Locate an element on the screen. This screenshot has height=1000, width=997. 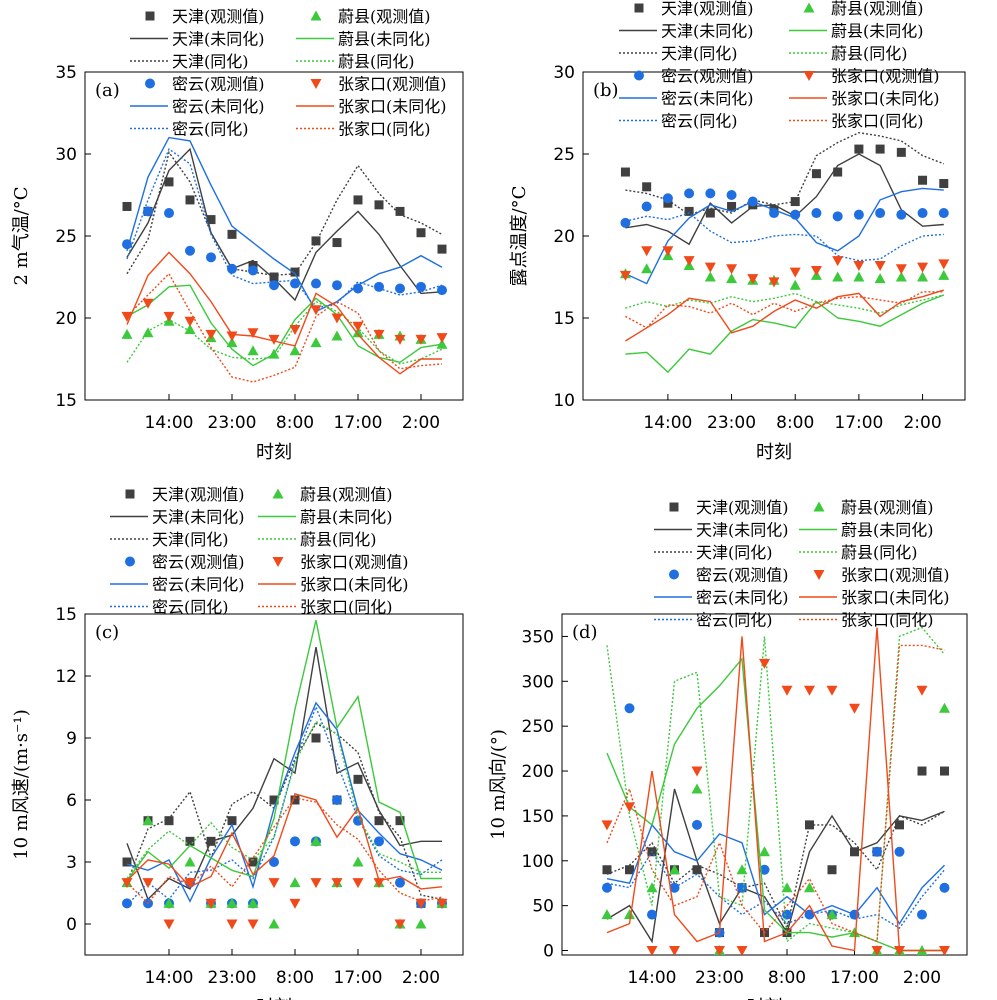
y-tick-label: 300 is located at coordinates (538, 682).